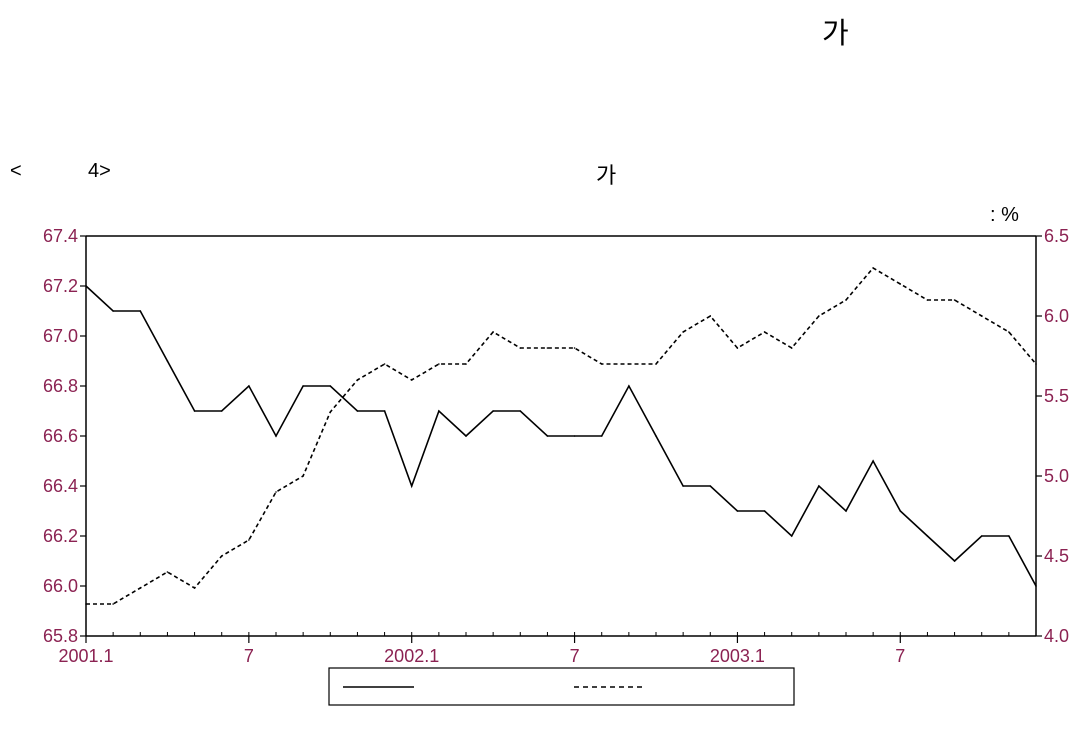 This screenshot has height=731, width=1091. Describe the element at coordinates (1056, 316) in the screenshot. I see `right-tick-label: 6.0` at that location.